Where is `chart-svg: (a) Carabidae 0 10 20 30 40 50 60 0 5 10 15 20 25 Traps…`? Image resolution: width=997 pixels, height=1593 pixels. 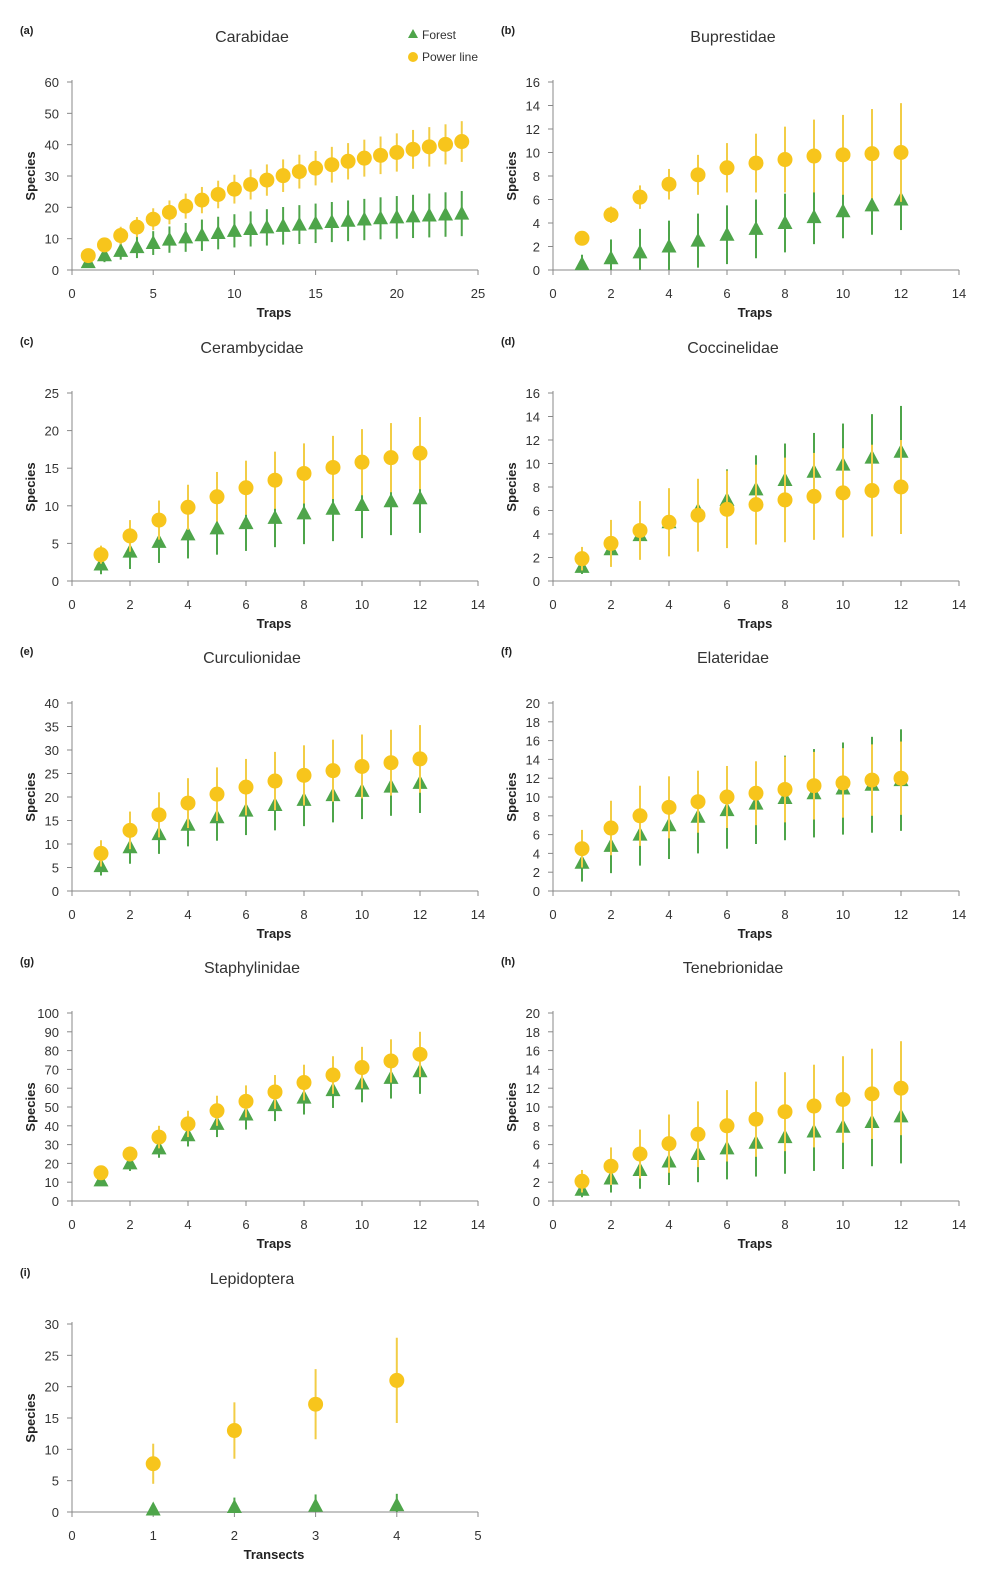
chart-svg: (a) Carabidae 0 10 20 30 40 50 60 0 5 10 15 20 25 Traps… is located at coordinates (252, 172).